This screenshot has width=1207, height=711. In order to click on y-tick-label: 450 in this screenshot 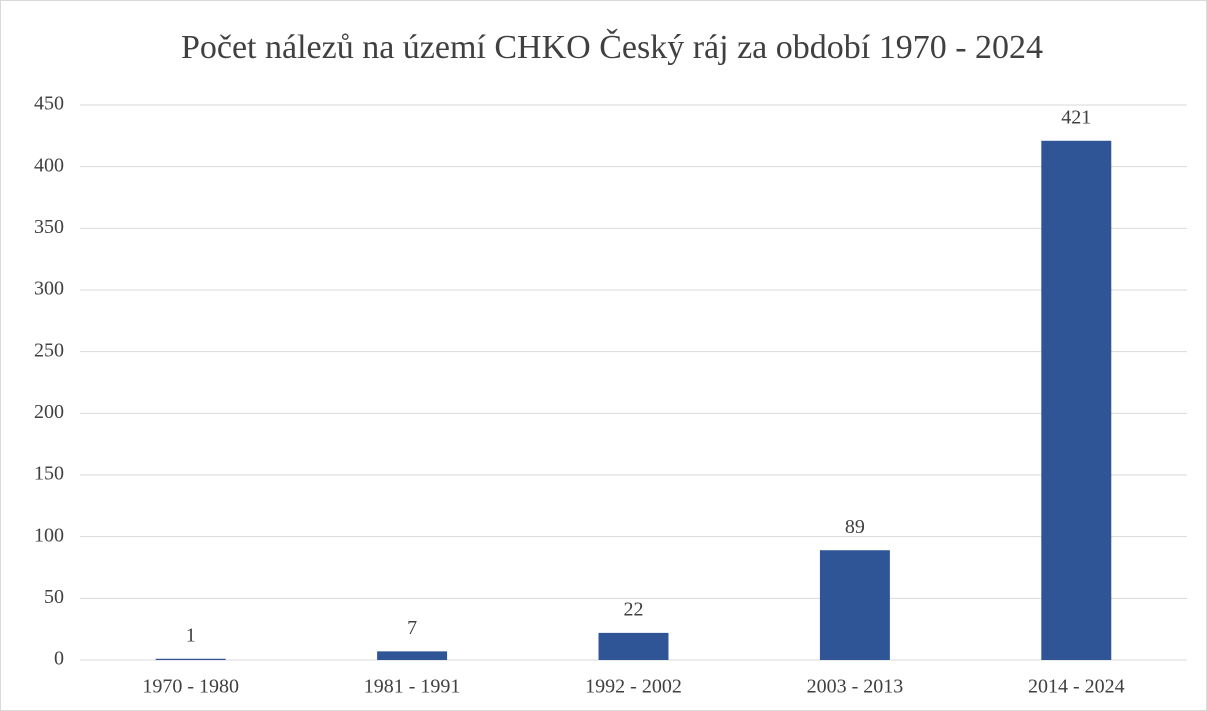, I will do `click(49, 104)`.